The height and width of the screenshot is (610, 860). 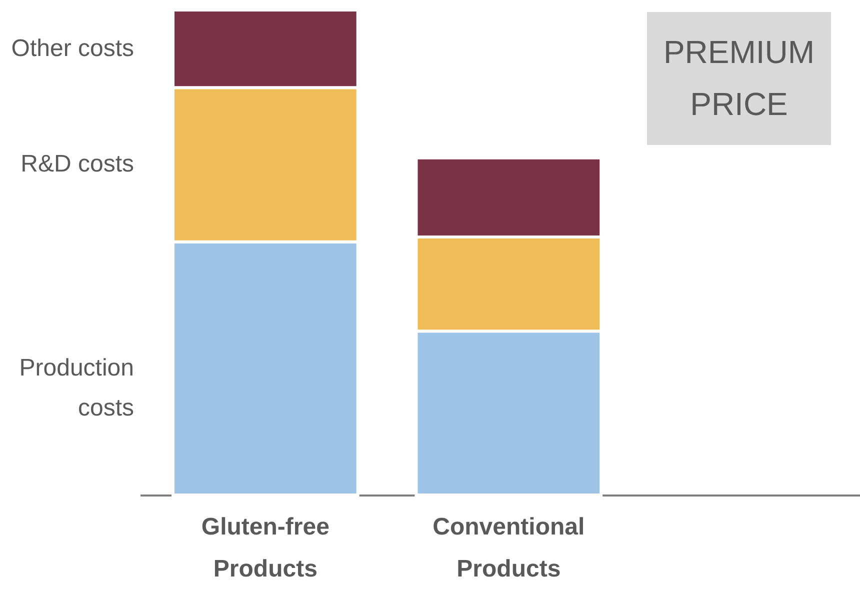 I want to click on series-label: R&D costs, so click(x=77, y=164).